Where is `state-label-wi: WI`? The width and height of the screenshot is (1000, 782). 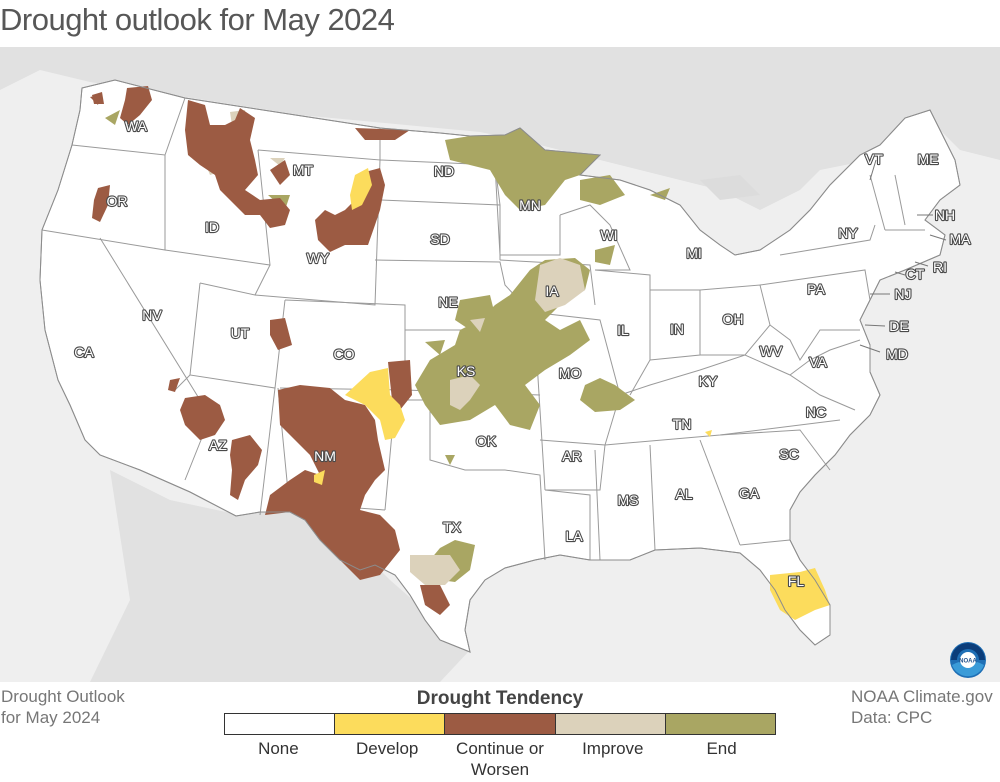
state-label-wi: WI is located at coordinates (608, 235).